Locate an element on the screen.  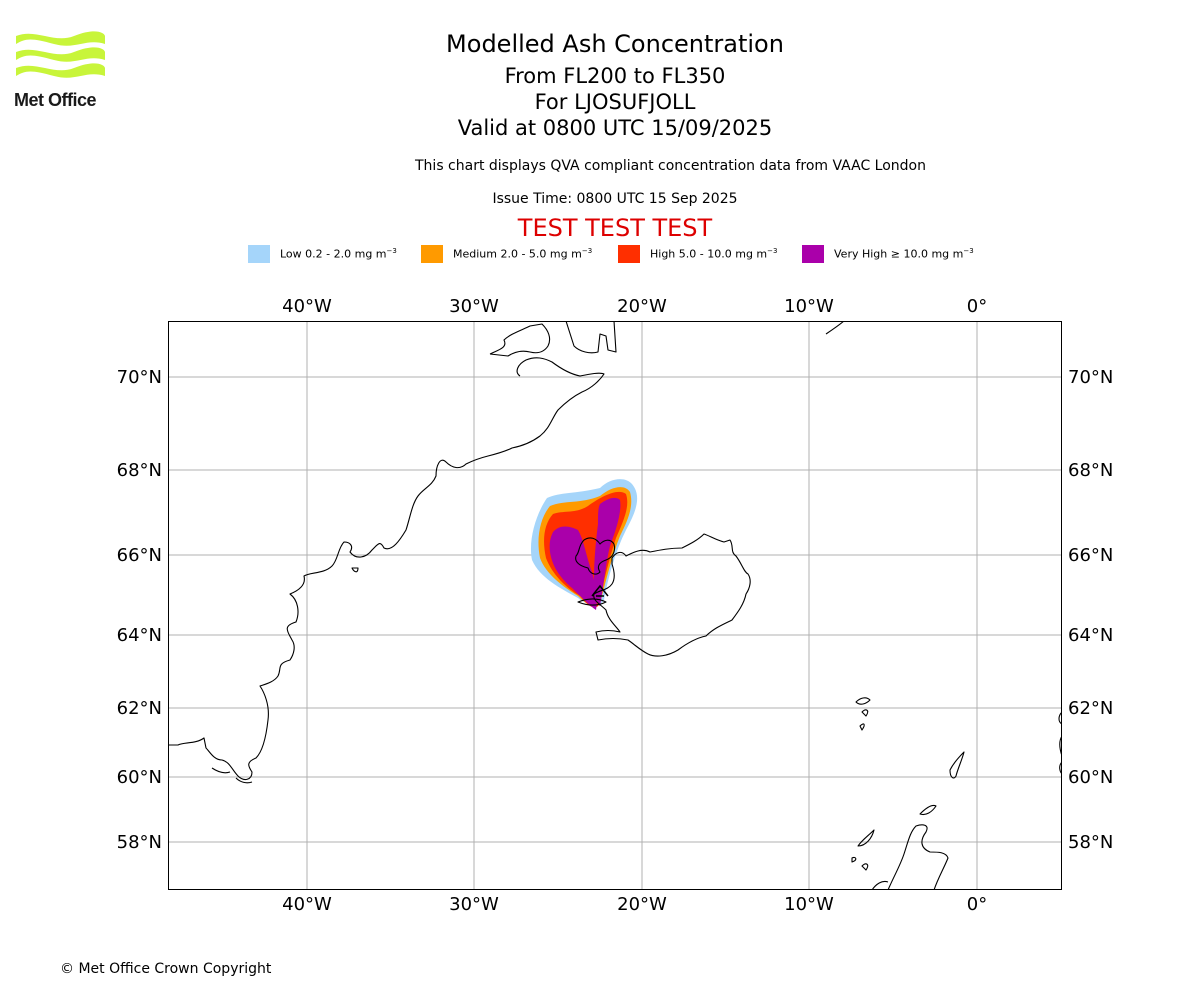
legend-swatch-very-high is located at coordinates (813, 254).